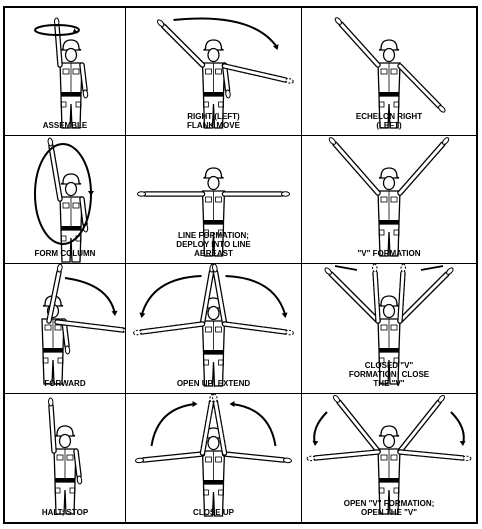 This screenshot has width=482, height=529. Describe the element at coordinates (389, 508) in the screenshot. I see `signal-label: OPEN "V" FORMATION; OPEN THE "V"` at that location.